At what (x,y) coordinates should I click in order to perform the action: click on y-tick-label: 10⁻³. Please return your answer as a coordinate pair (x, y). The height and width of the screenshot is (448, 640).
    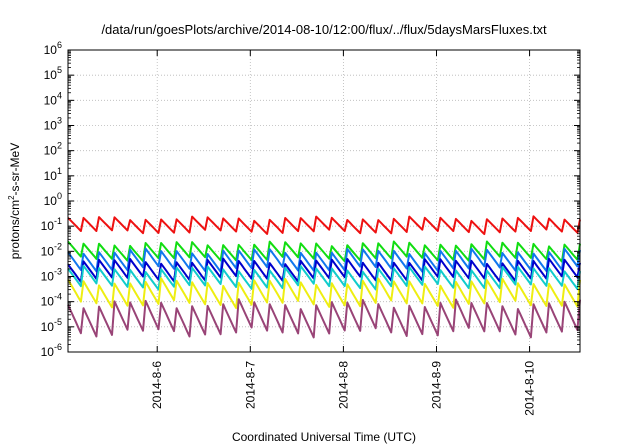
    Looking at the image, I should click on (51, 275).